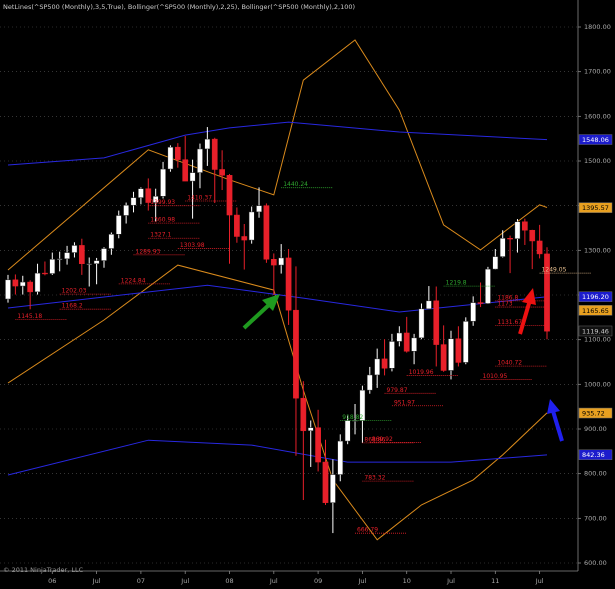 This screenshot has width=615, height=589. Describe the element at coordinates (597, 72) in the screenshot. I see `y-tick-label: 1700.00` at that location.